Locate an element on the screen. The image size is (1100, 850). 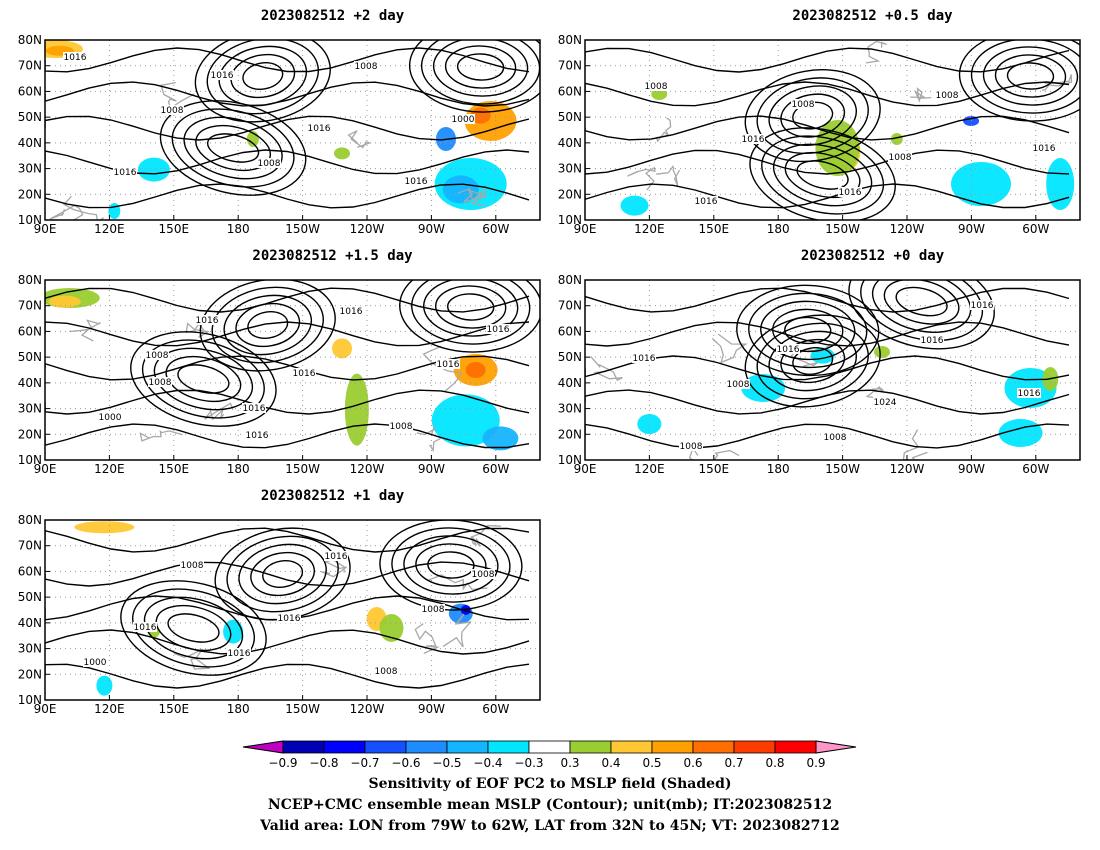
contour-label: 1000 is located at coordinates (463, 120).